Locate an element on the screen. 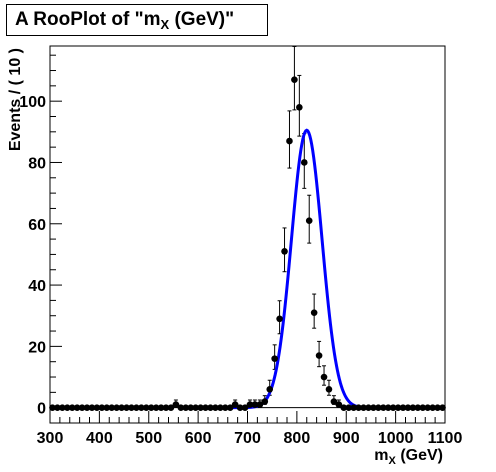  plot-title: A RooPlot of "mX (GeV)" is located at coordinates (124, 20).